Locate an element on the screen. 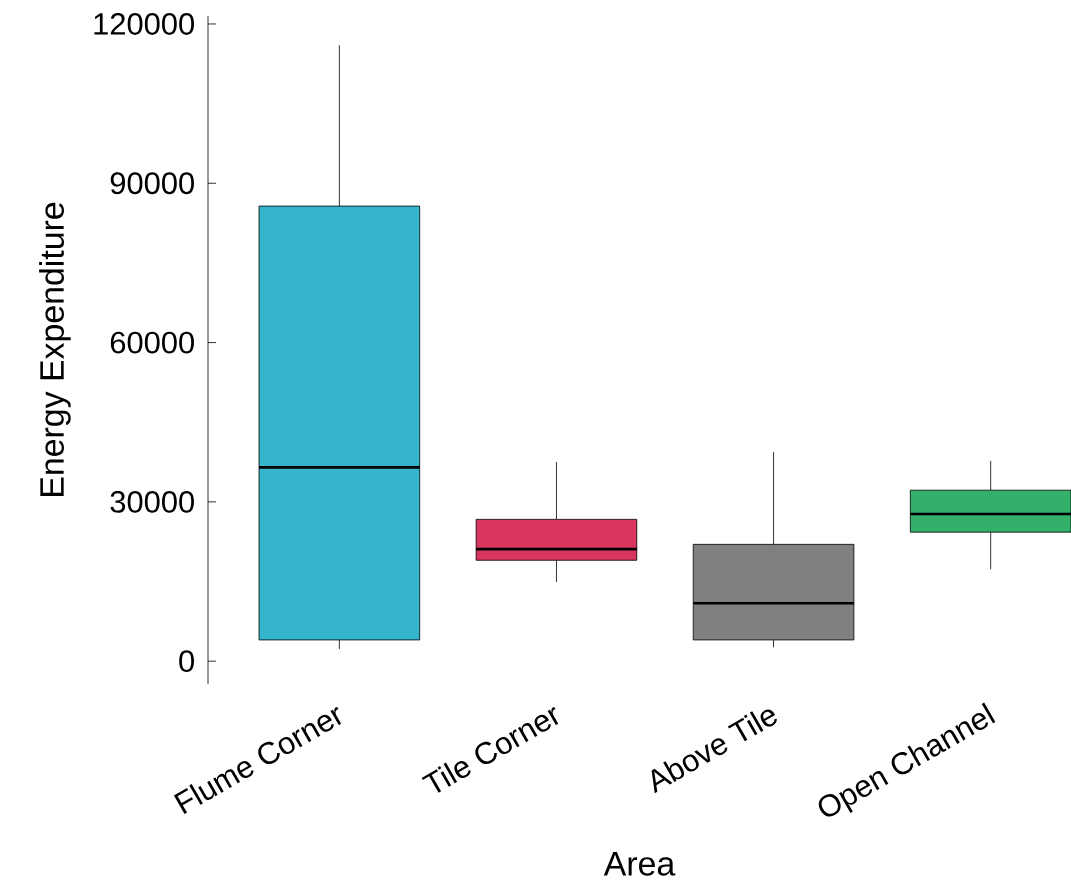  y-tick-label: 0 is located at coordinates (186, 661).